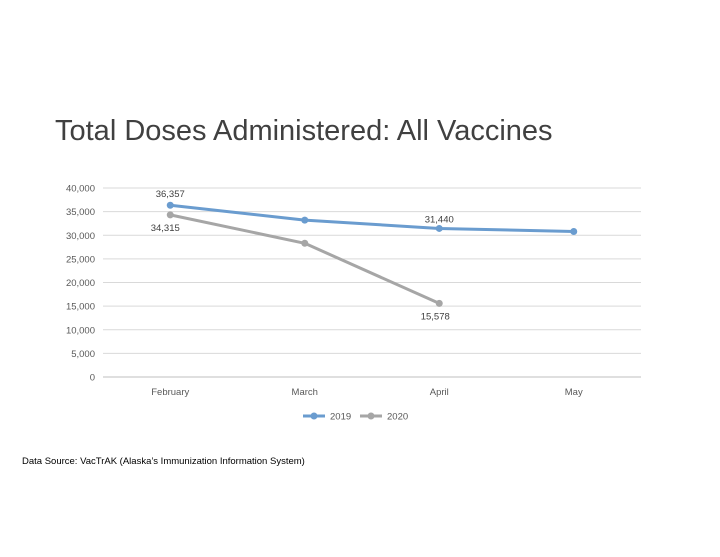 This screenshot has height=557, width=720. What do you see at coordinates (80, 330) in the screenshot?
I see `y-tick-label: 10,000` at bounding box center [80, 330].